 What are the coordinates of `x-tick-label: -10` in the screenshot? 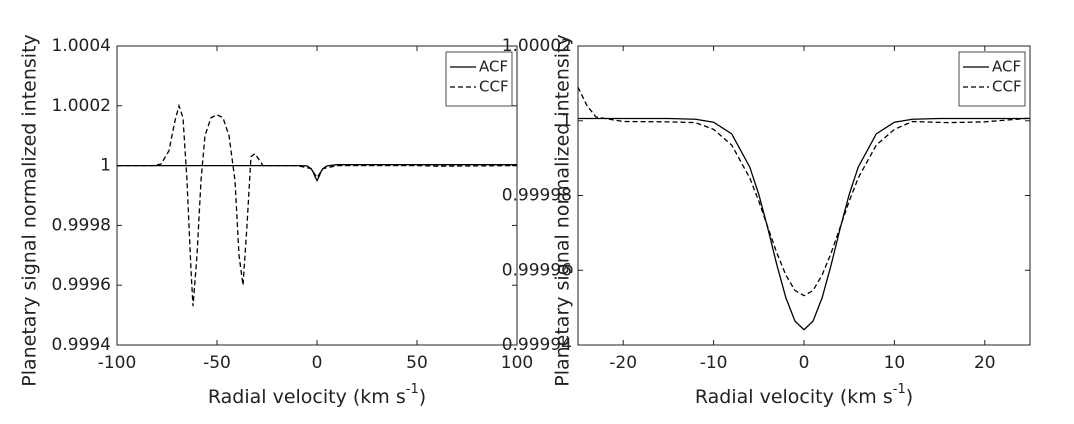 It's located at (714, 363).